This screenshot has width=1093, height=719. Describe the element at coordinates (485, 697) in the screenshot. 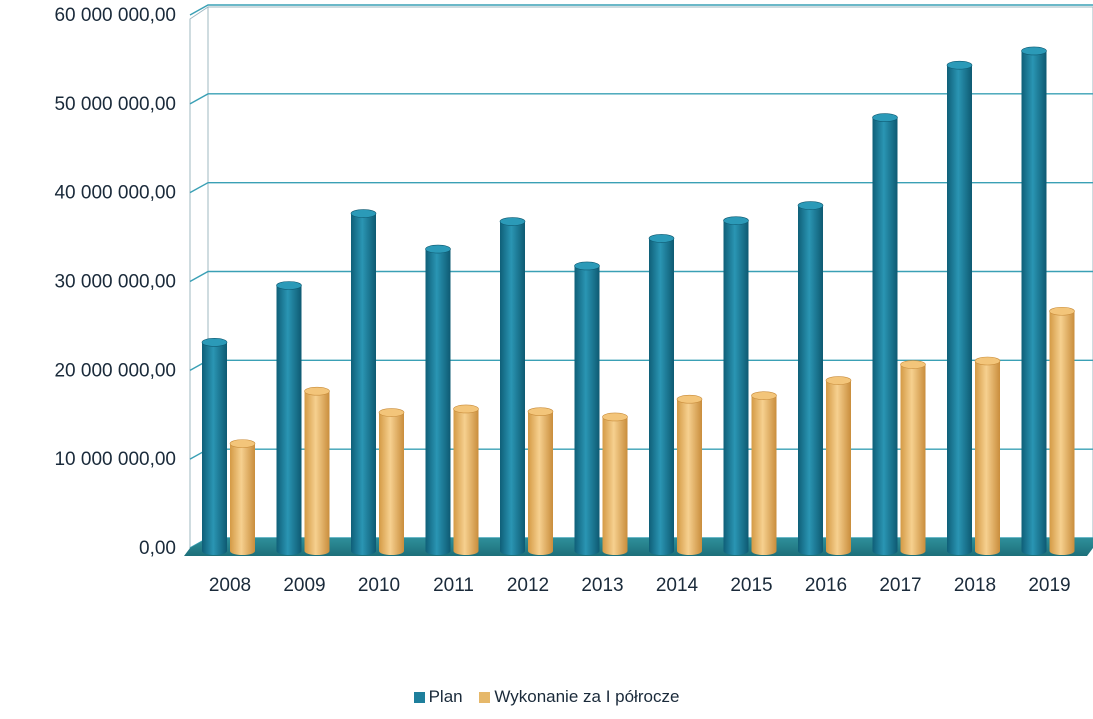

I see `legend-swatch-wykonanie` at that location.